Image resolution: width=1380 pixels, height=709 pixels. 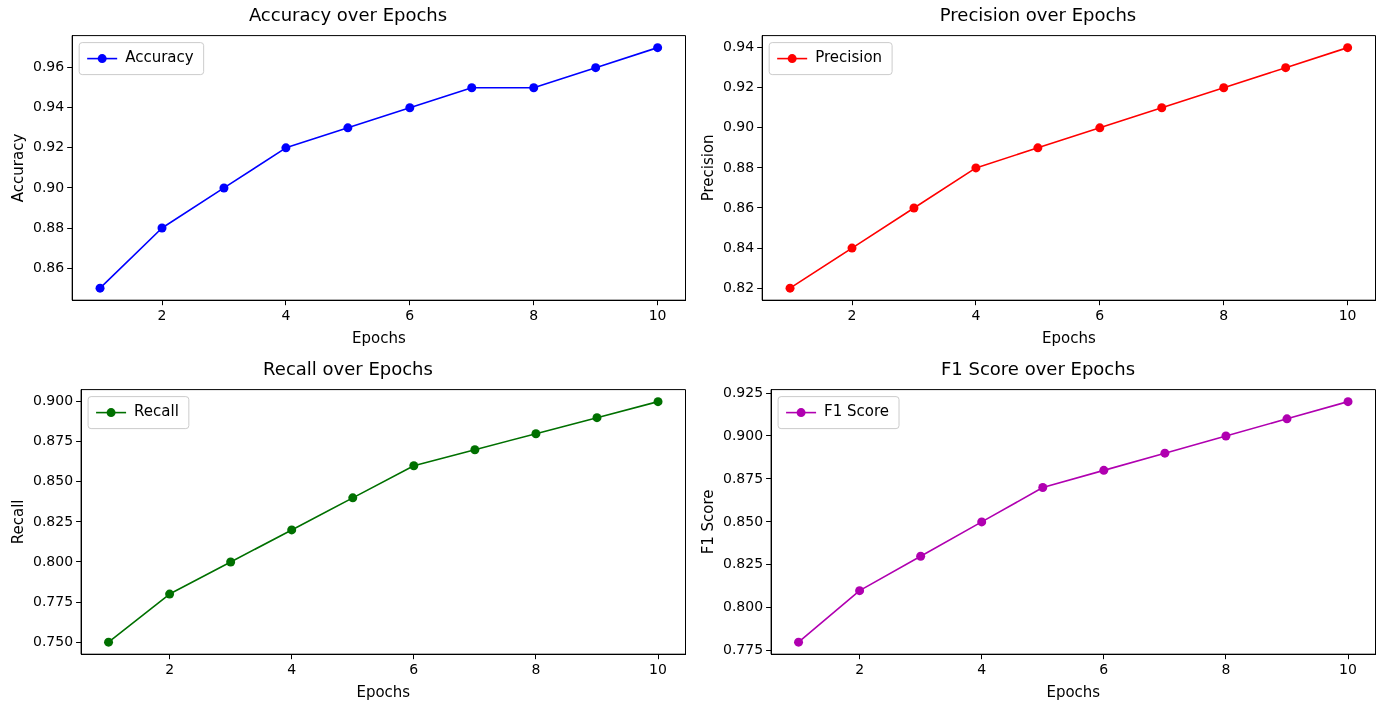 What do you see at coordinates (17, 168) in the screenshot?
I see `y-axis-title: Accuracy` at bounding box center [17, 168].